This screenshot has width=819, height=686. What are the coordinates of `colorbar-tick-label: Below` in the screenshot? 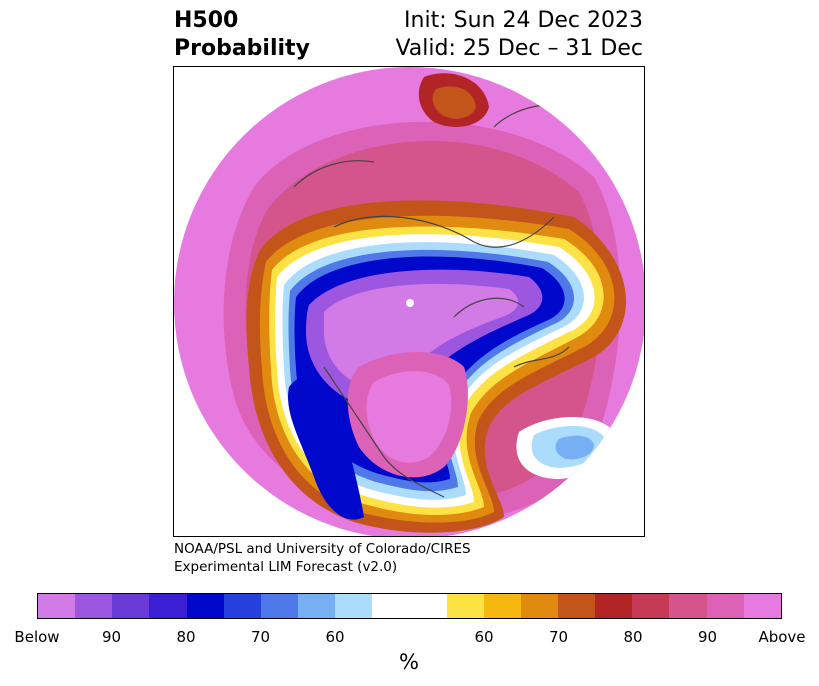 It's located at (37, 637).